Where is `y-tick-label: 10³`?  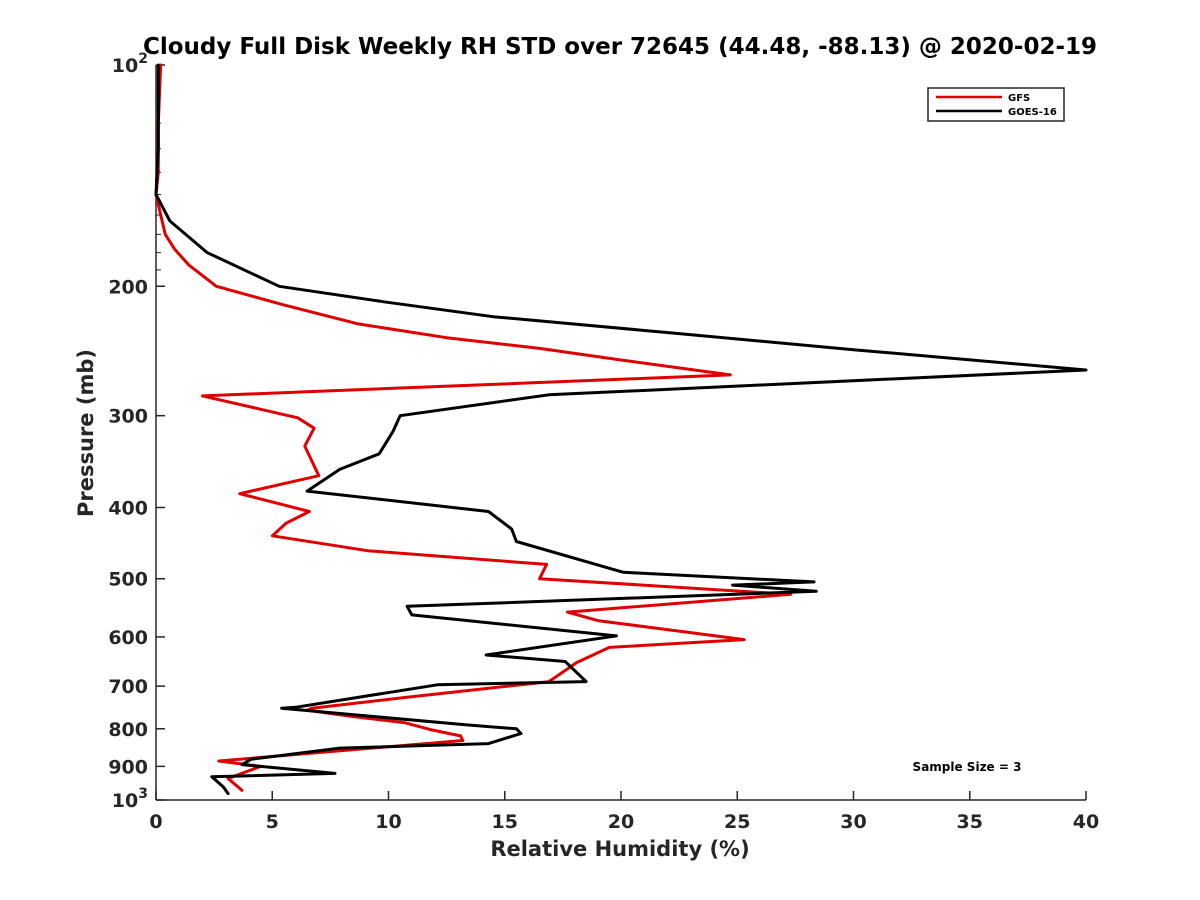
y-tick-label: 10³ is located at coordinates (130, 799).